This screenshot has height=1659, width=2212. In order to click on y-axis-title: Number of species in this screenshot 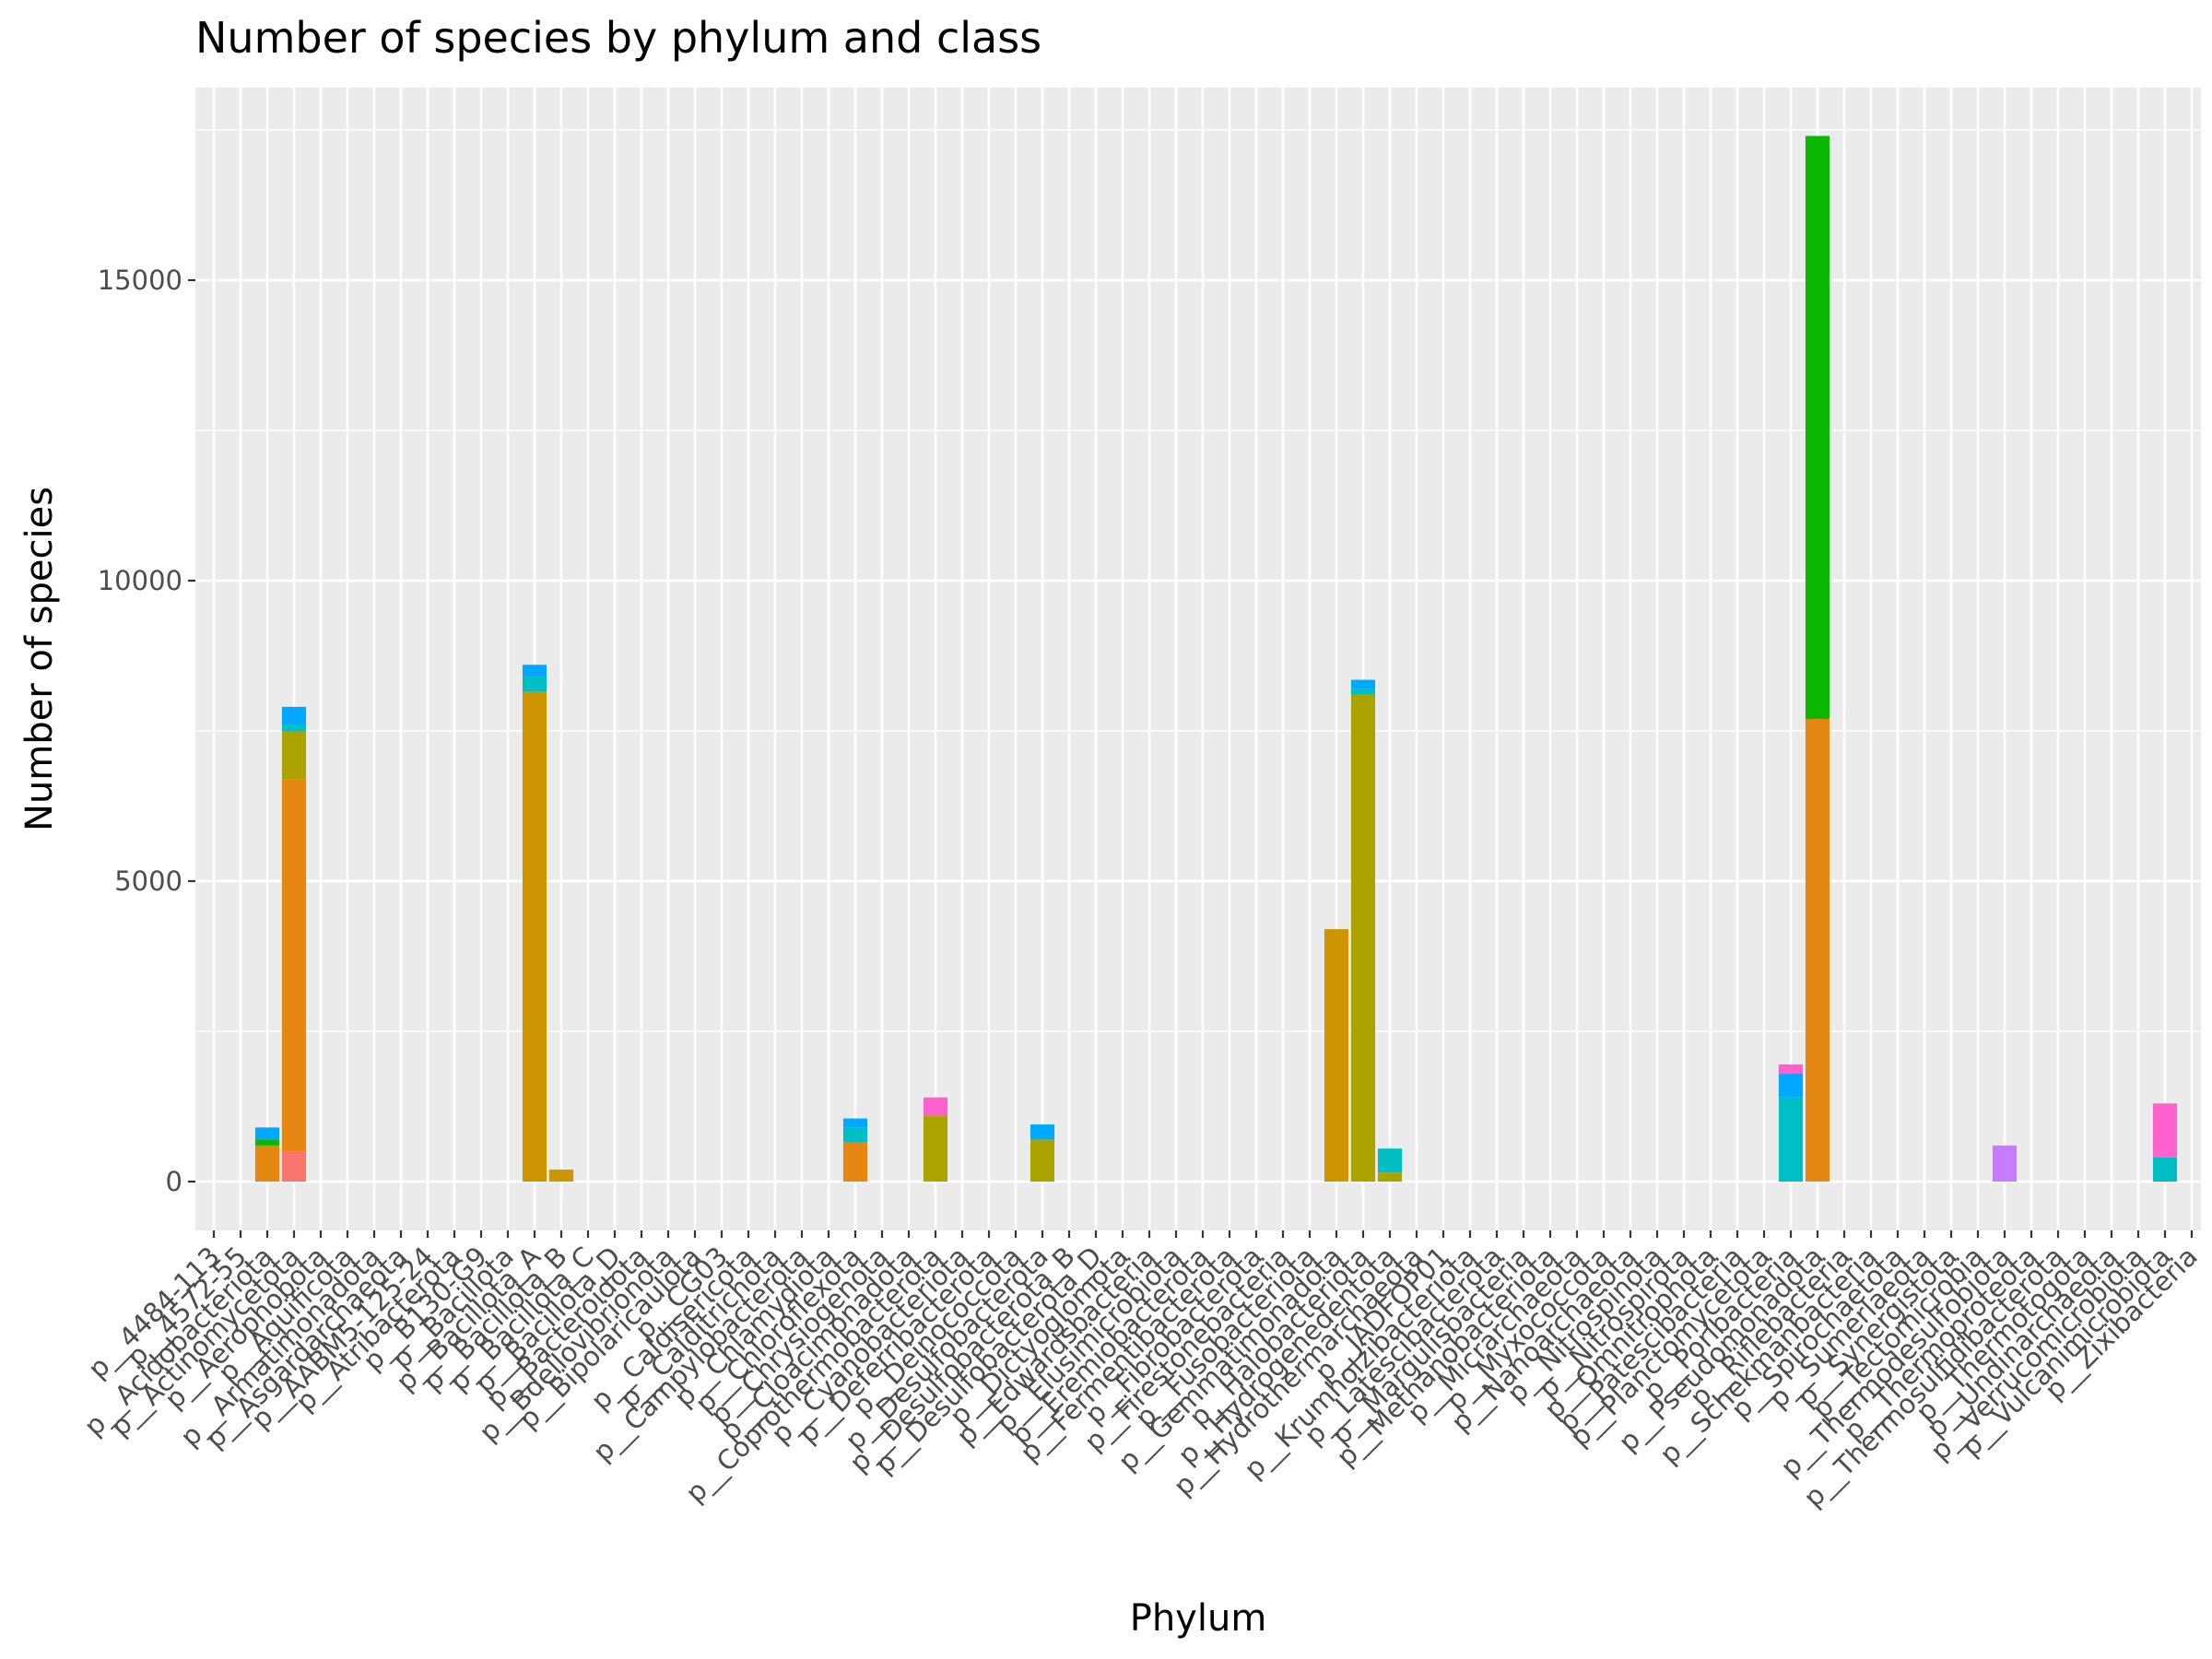, I will do `click(39, 659)`.